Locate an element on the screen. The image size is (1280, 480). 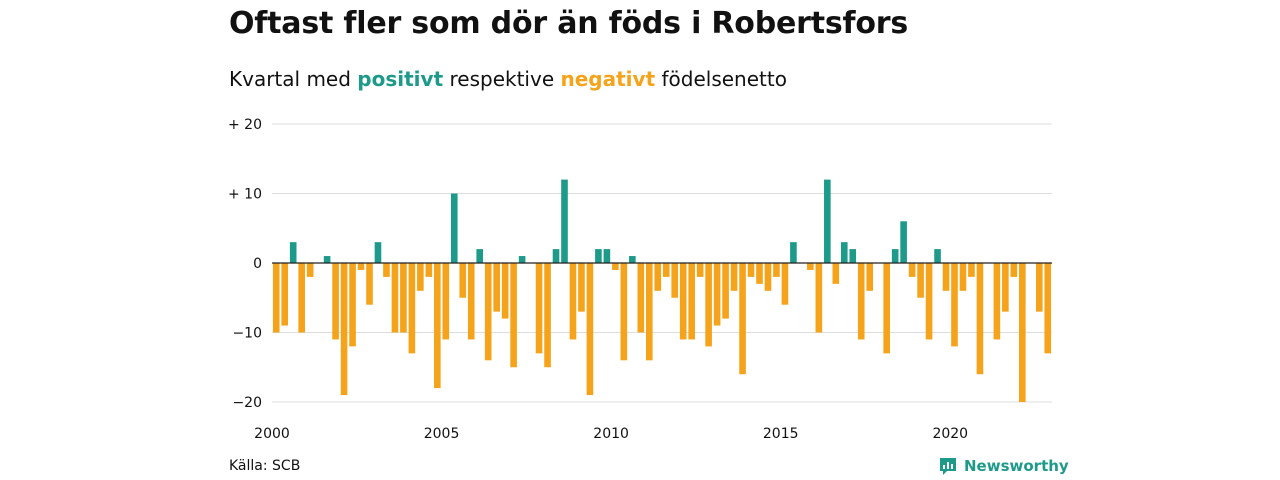
y-tick-label: −10 is located at coordinates (247, 334).